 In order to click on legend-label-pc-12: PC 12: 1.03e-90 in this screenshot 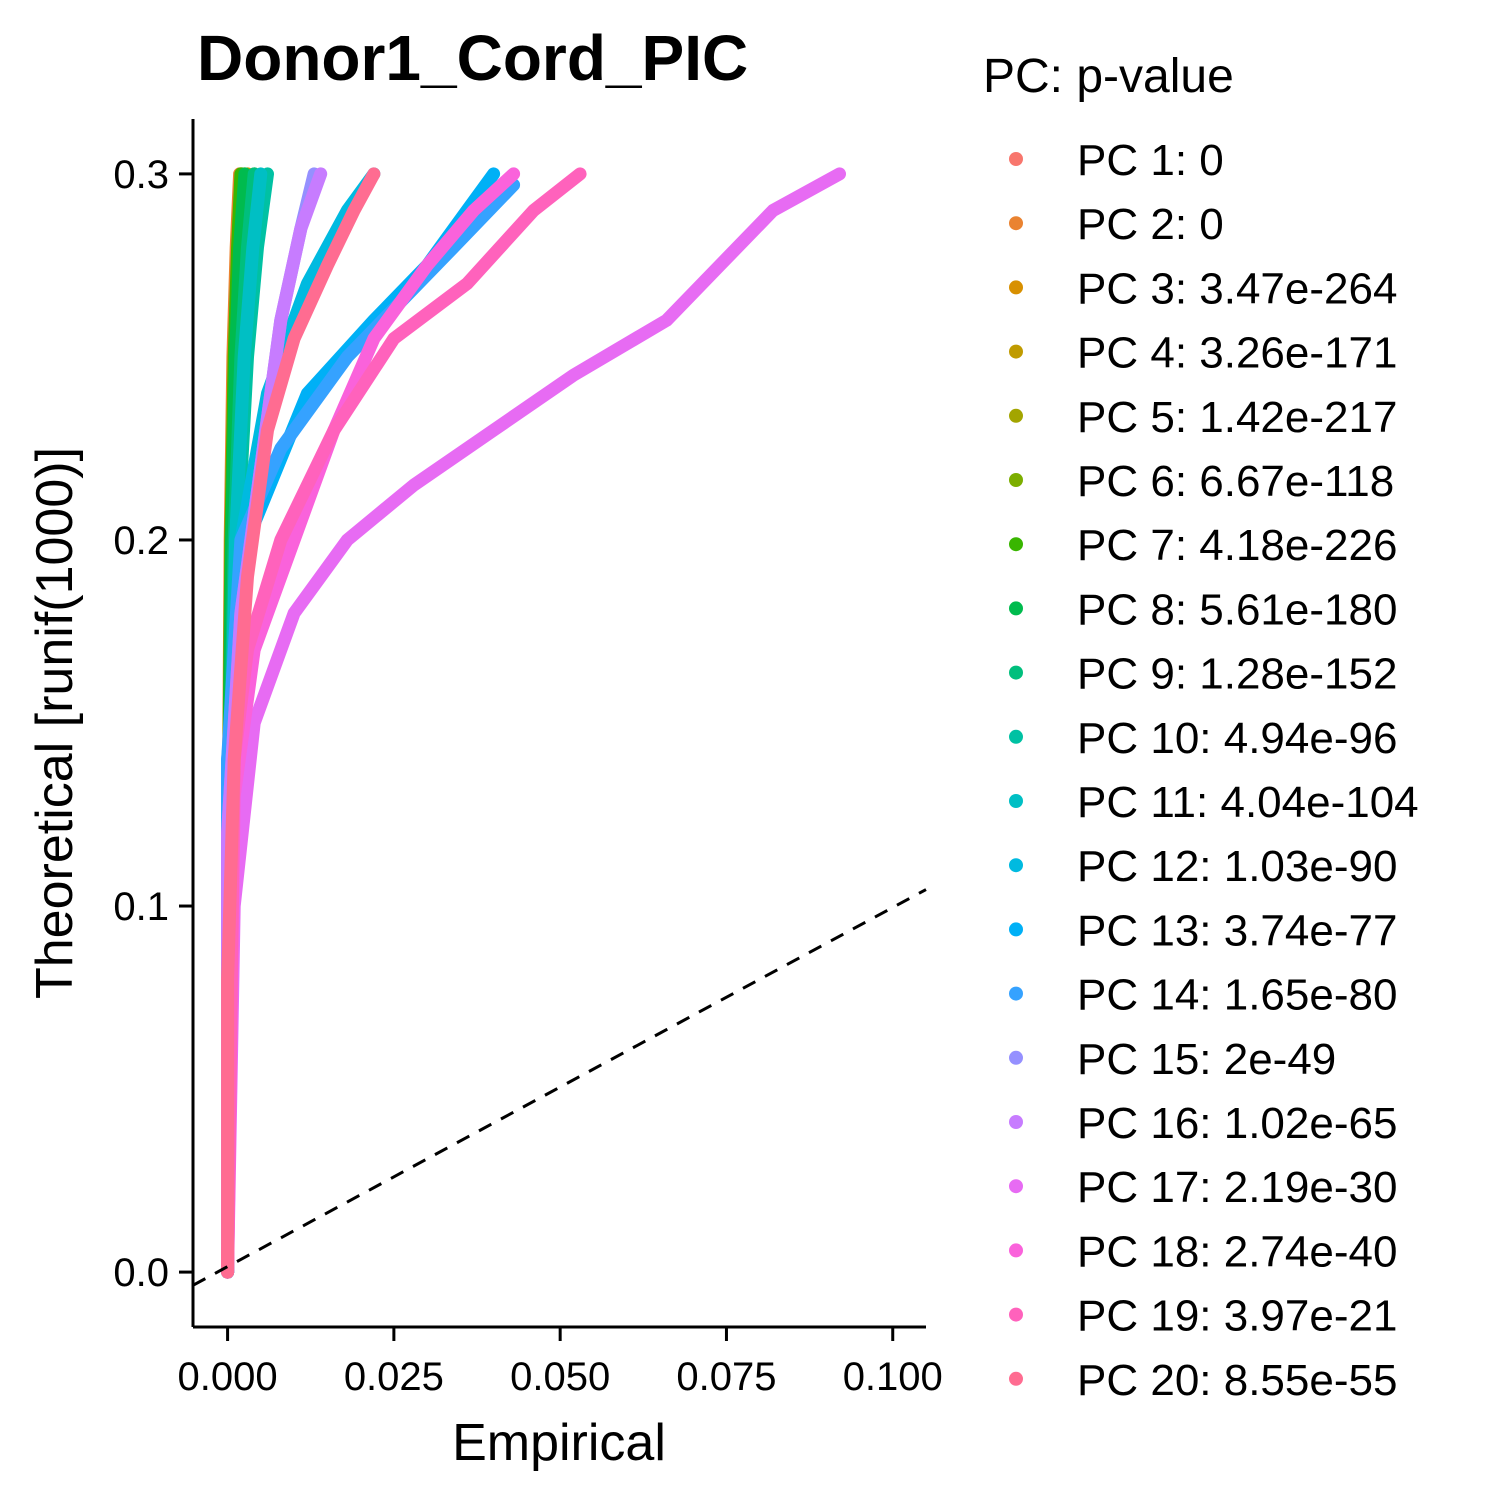, I will do `click(1237, 866)`.